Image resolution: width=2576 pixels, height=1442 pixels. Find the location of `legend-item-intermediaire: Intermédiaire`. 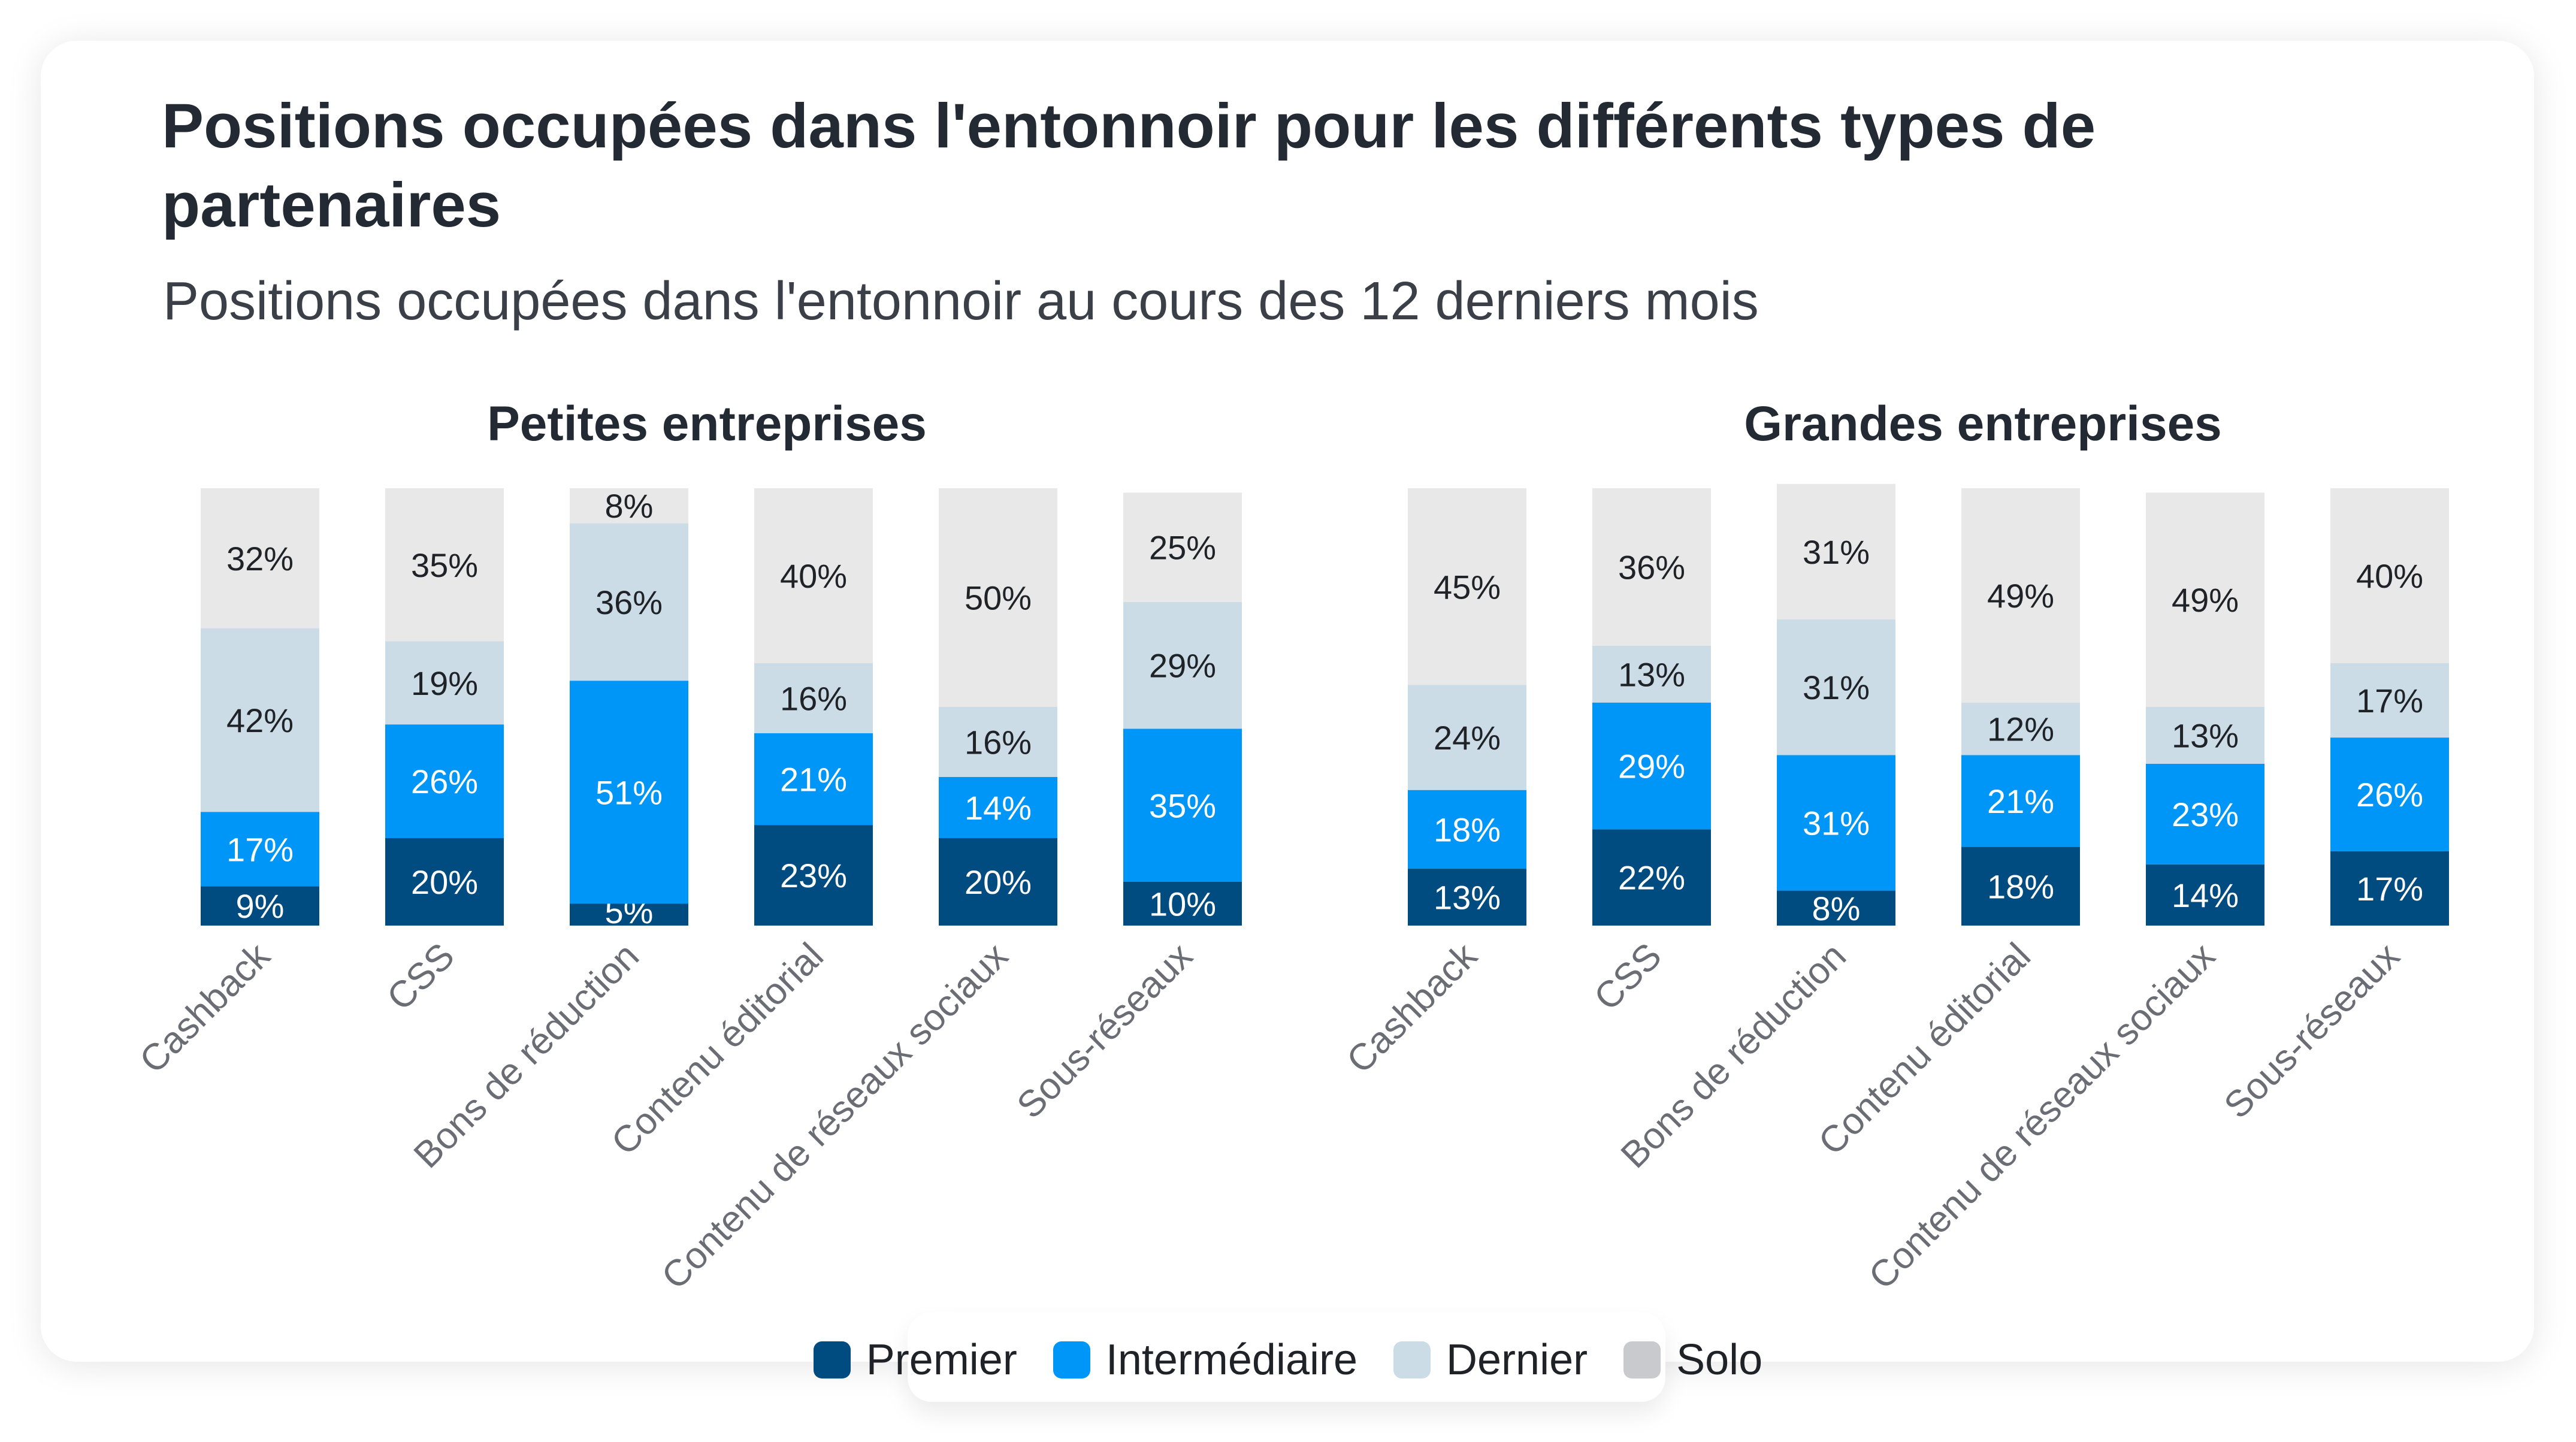

legend-item-intermediaire: Intermédiaire is located at coordinates (1205, 1359).